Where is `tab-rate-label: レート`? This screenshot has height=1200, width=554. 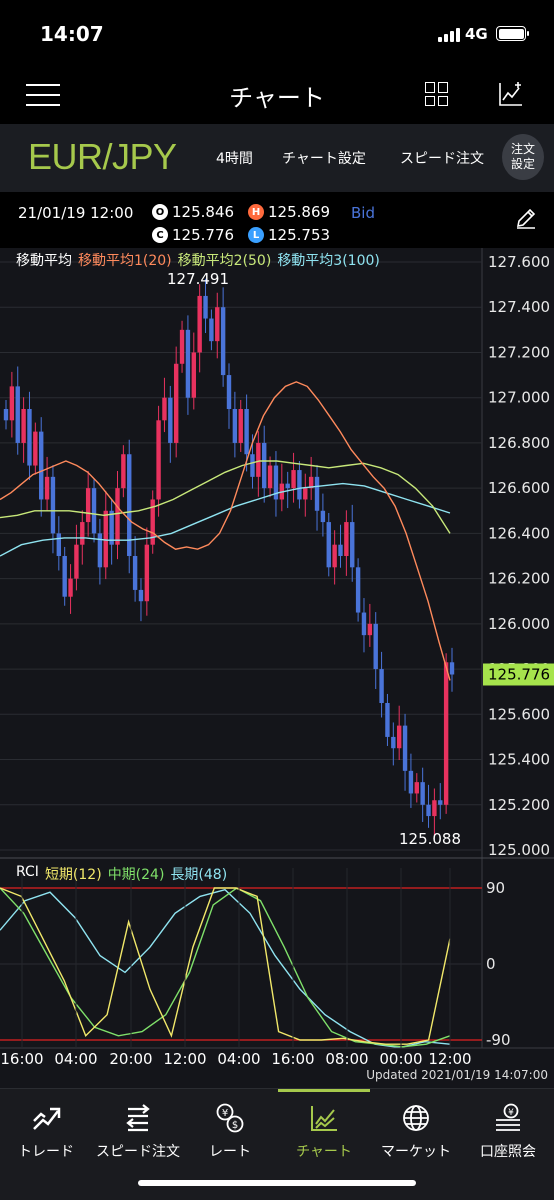
tab-rate-label: レート is located at coordinates (230, 1152).